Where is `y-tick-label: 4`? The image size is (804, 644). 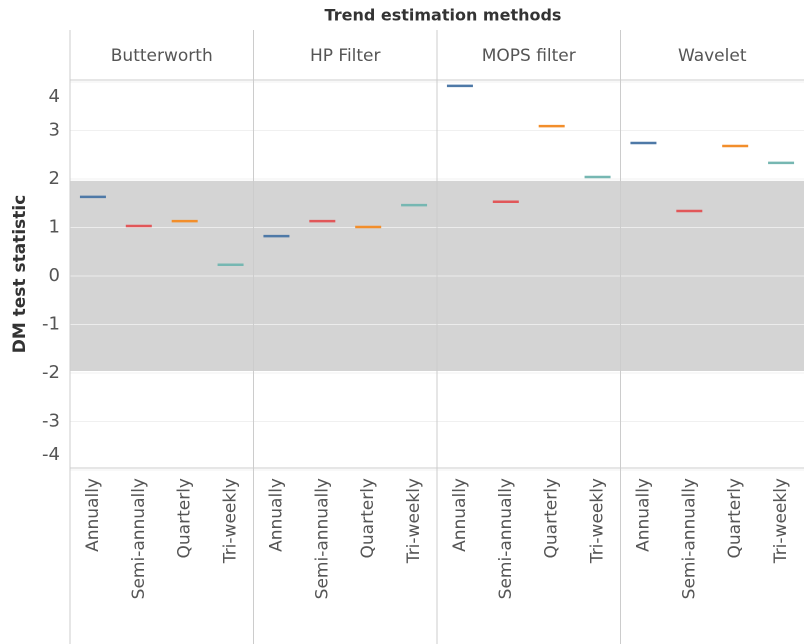
y-tick-label: 4 is located at coordinates (54, 96).